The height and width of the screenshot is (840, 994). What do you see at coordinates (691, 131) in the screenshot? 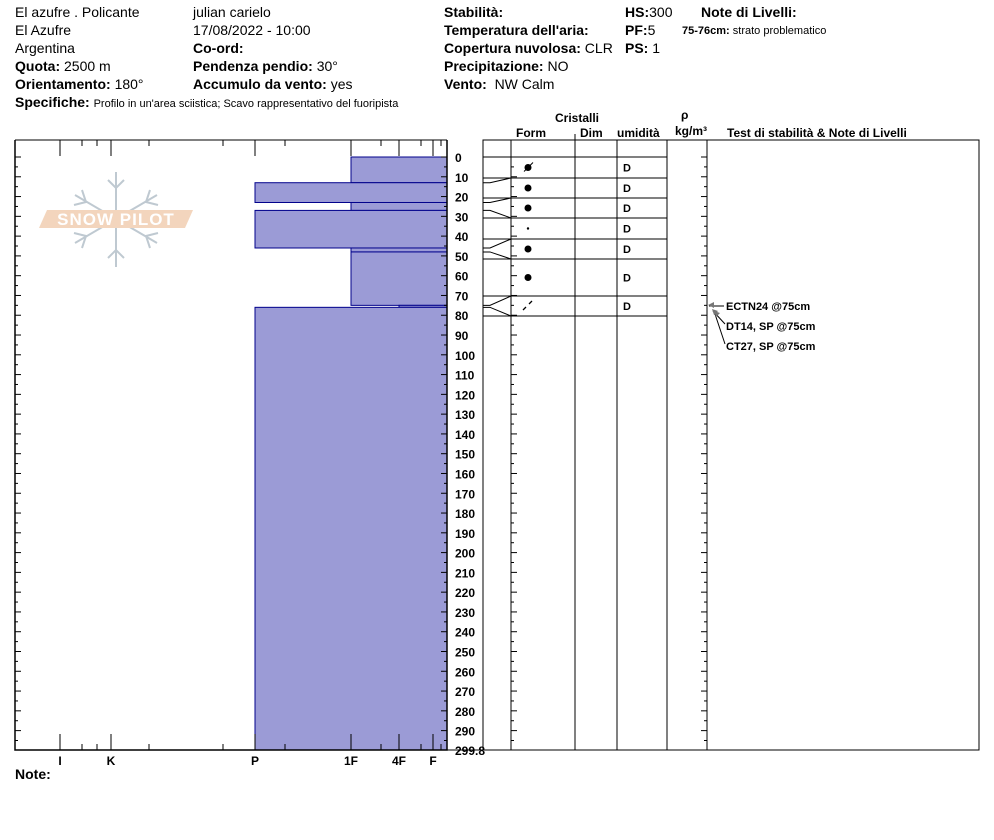
I see `col-density-unit: kg/m³` at bounding box center [691, 131].